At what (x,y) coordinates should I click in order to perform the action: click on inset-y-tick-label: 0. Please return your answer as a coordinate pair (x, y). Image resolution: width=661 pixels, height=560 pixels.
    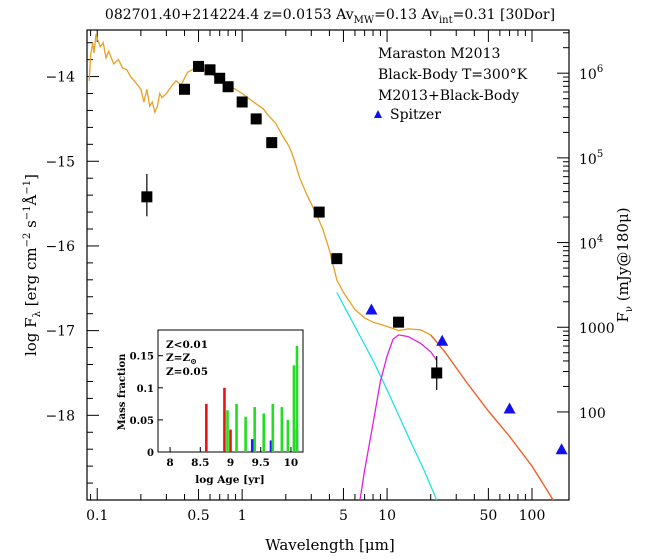
    Looking at the image, I should click on (150, 453).